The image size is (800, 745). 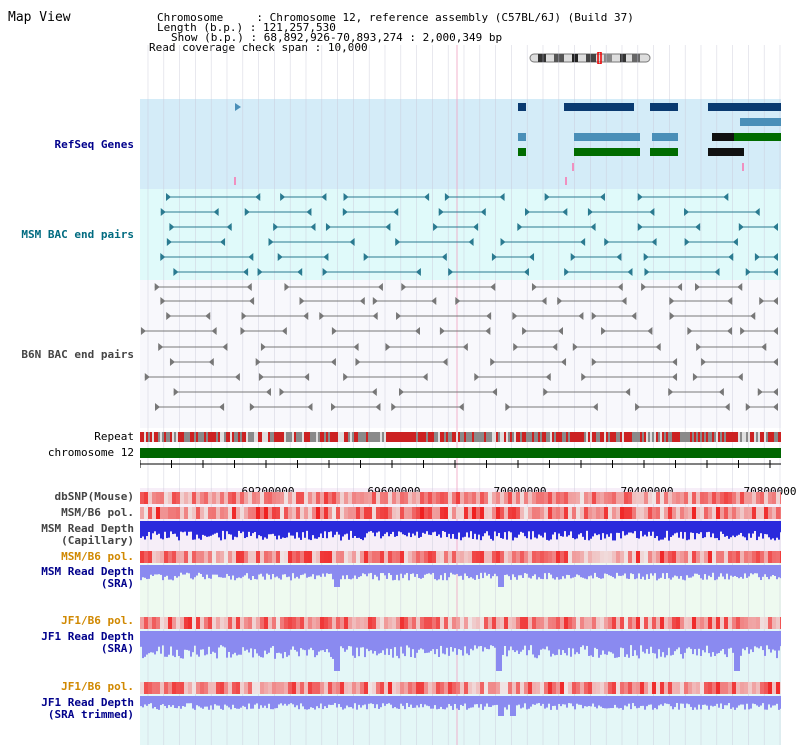 What do you see at coordinates (87, 702) in the screenshot?
I see `label-jf1-depth-trim-1: JF1 Read Depth` at bounding box center [87, 702].